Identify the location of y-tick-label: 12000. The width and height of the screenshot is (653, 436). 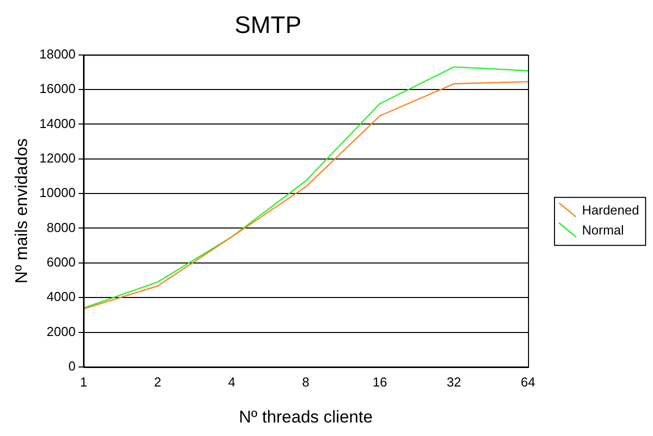
(57, 158).